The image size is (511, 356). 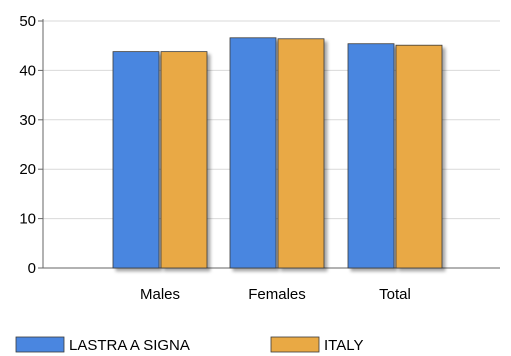 What do you see at coordinates (27, 219) in the screenshot?
I see `y-tick-label-10: 10` at bounding box center [27, 219].